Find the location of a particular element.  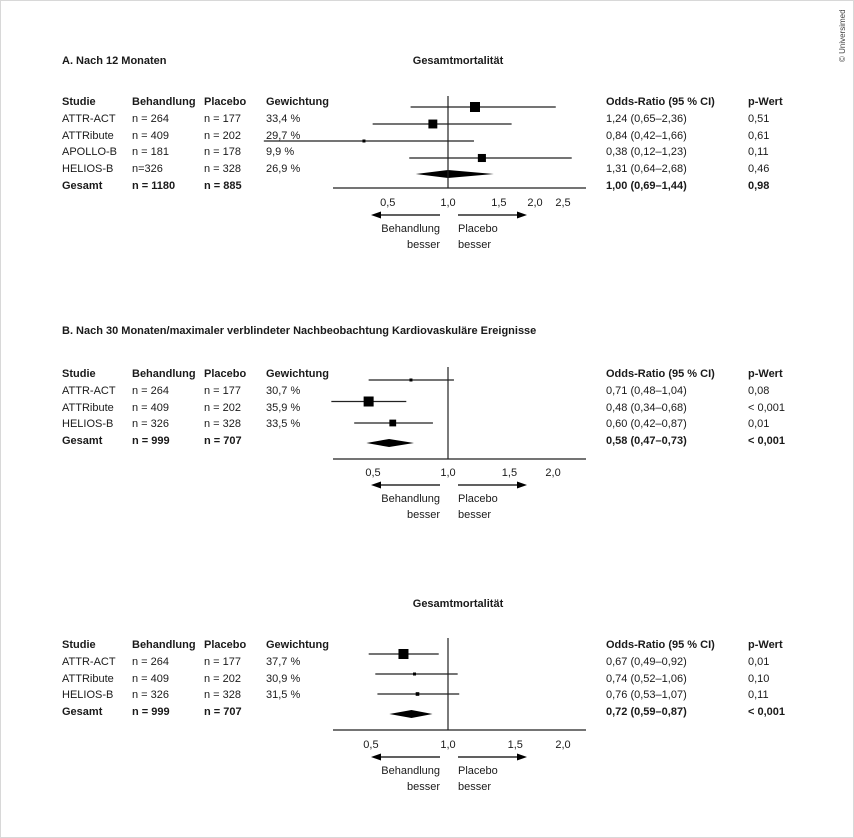

p-value: 0,61 is located at coordinates (759, 135).